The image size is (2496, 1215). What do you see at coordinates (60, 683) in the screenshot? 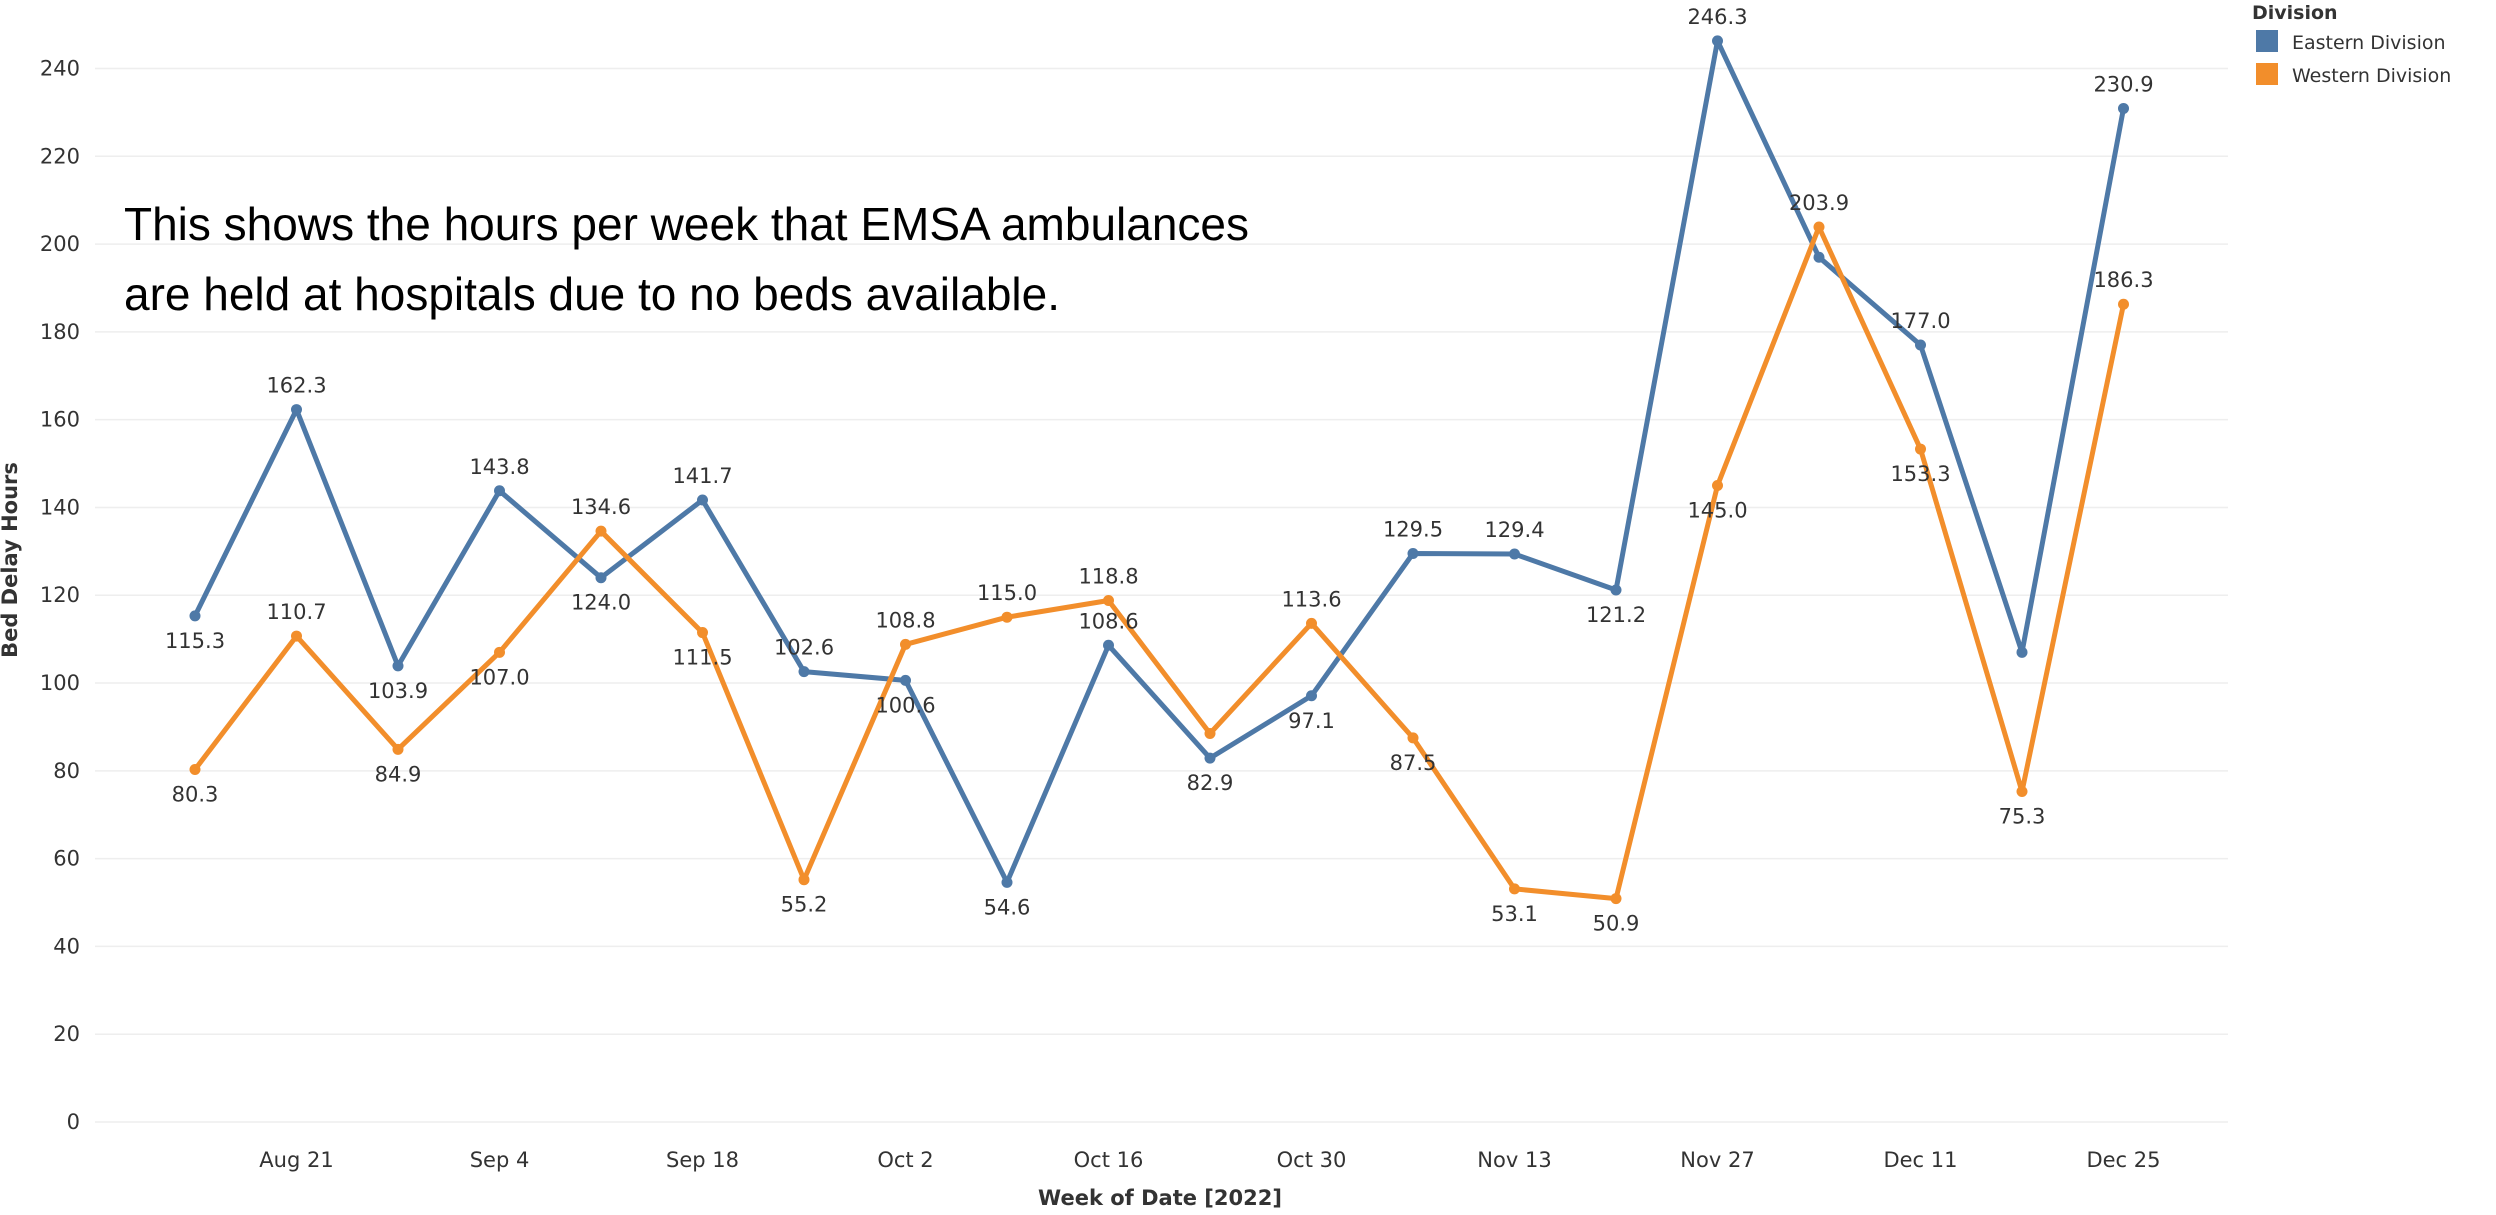
I see `y-tick-label: 100` at bounding box center [60, 683].